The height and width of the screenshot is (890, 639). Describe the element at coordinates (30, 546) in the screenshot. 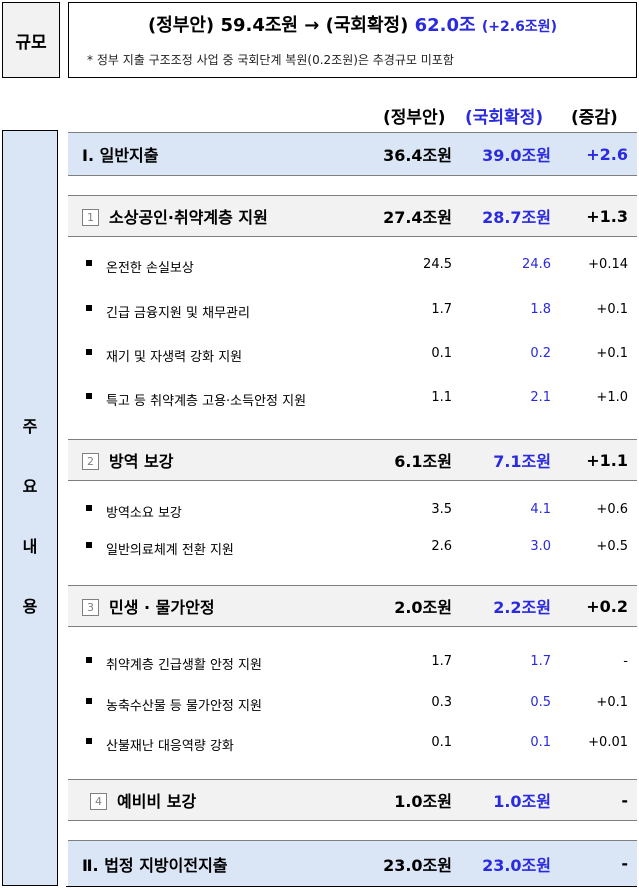

I see `main-label-char: 내` at that location.